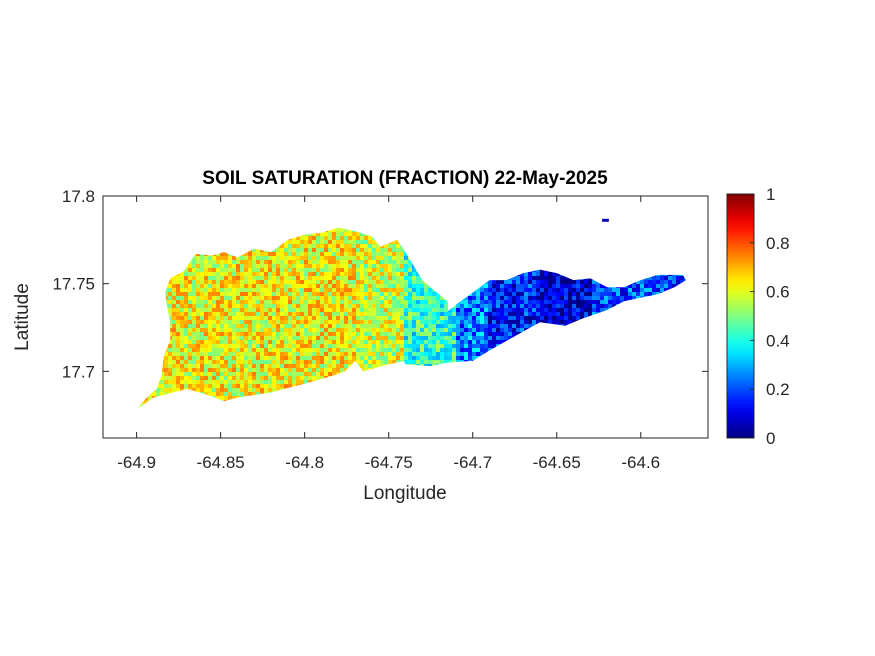 The width and height of the screenshot is (875, 656). Describe the element at coordinates (136, 462) in the screenshot. I see `x-tick-label: -64.9` at that location.